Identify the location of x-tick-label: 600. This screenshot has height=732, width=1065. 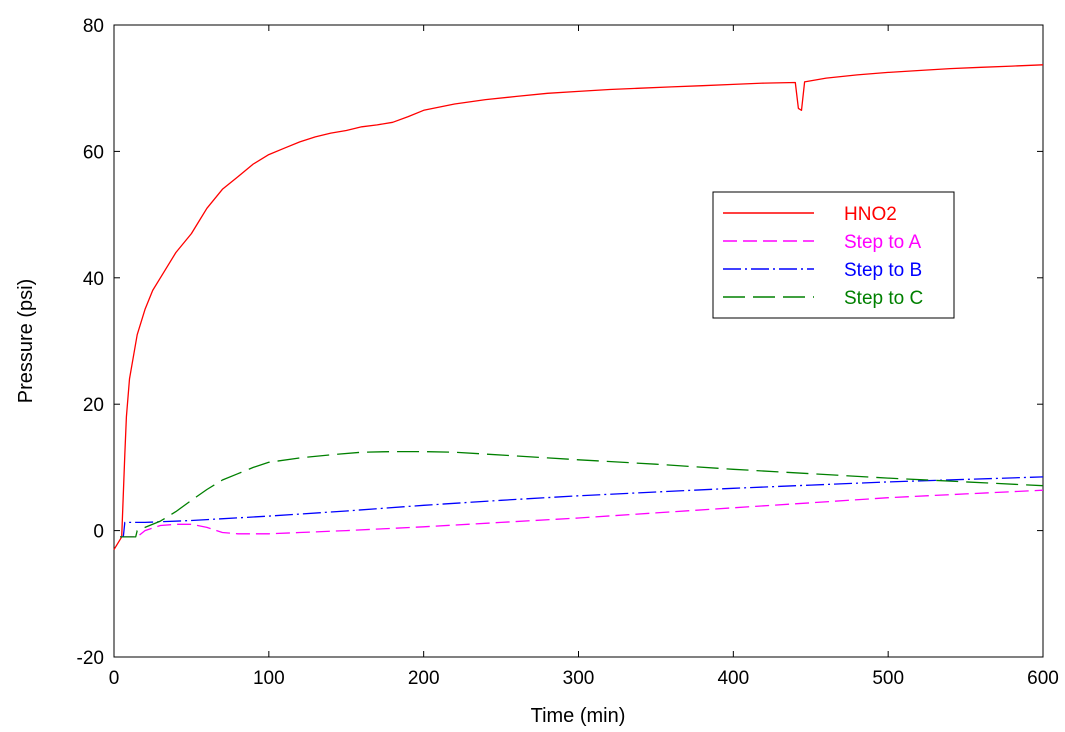
(1043, 678).